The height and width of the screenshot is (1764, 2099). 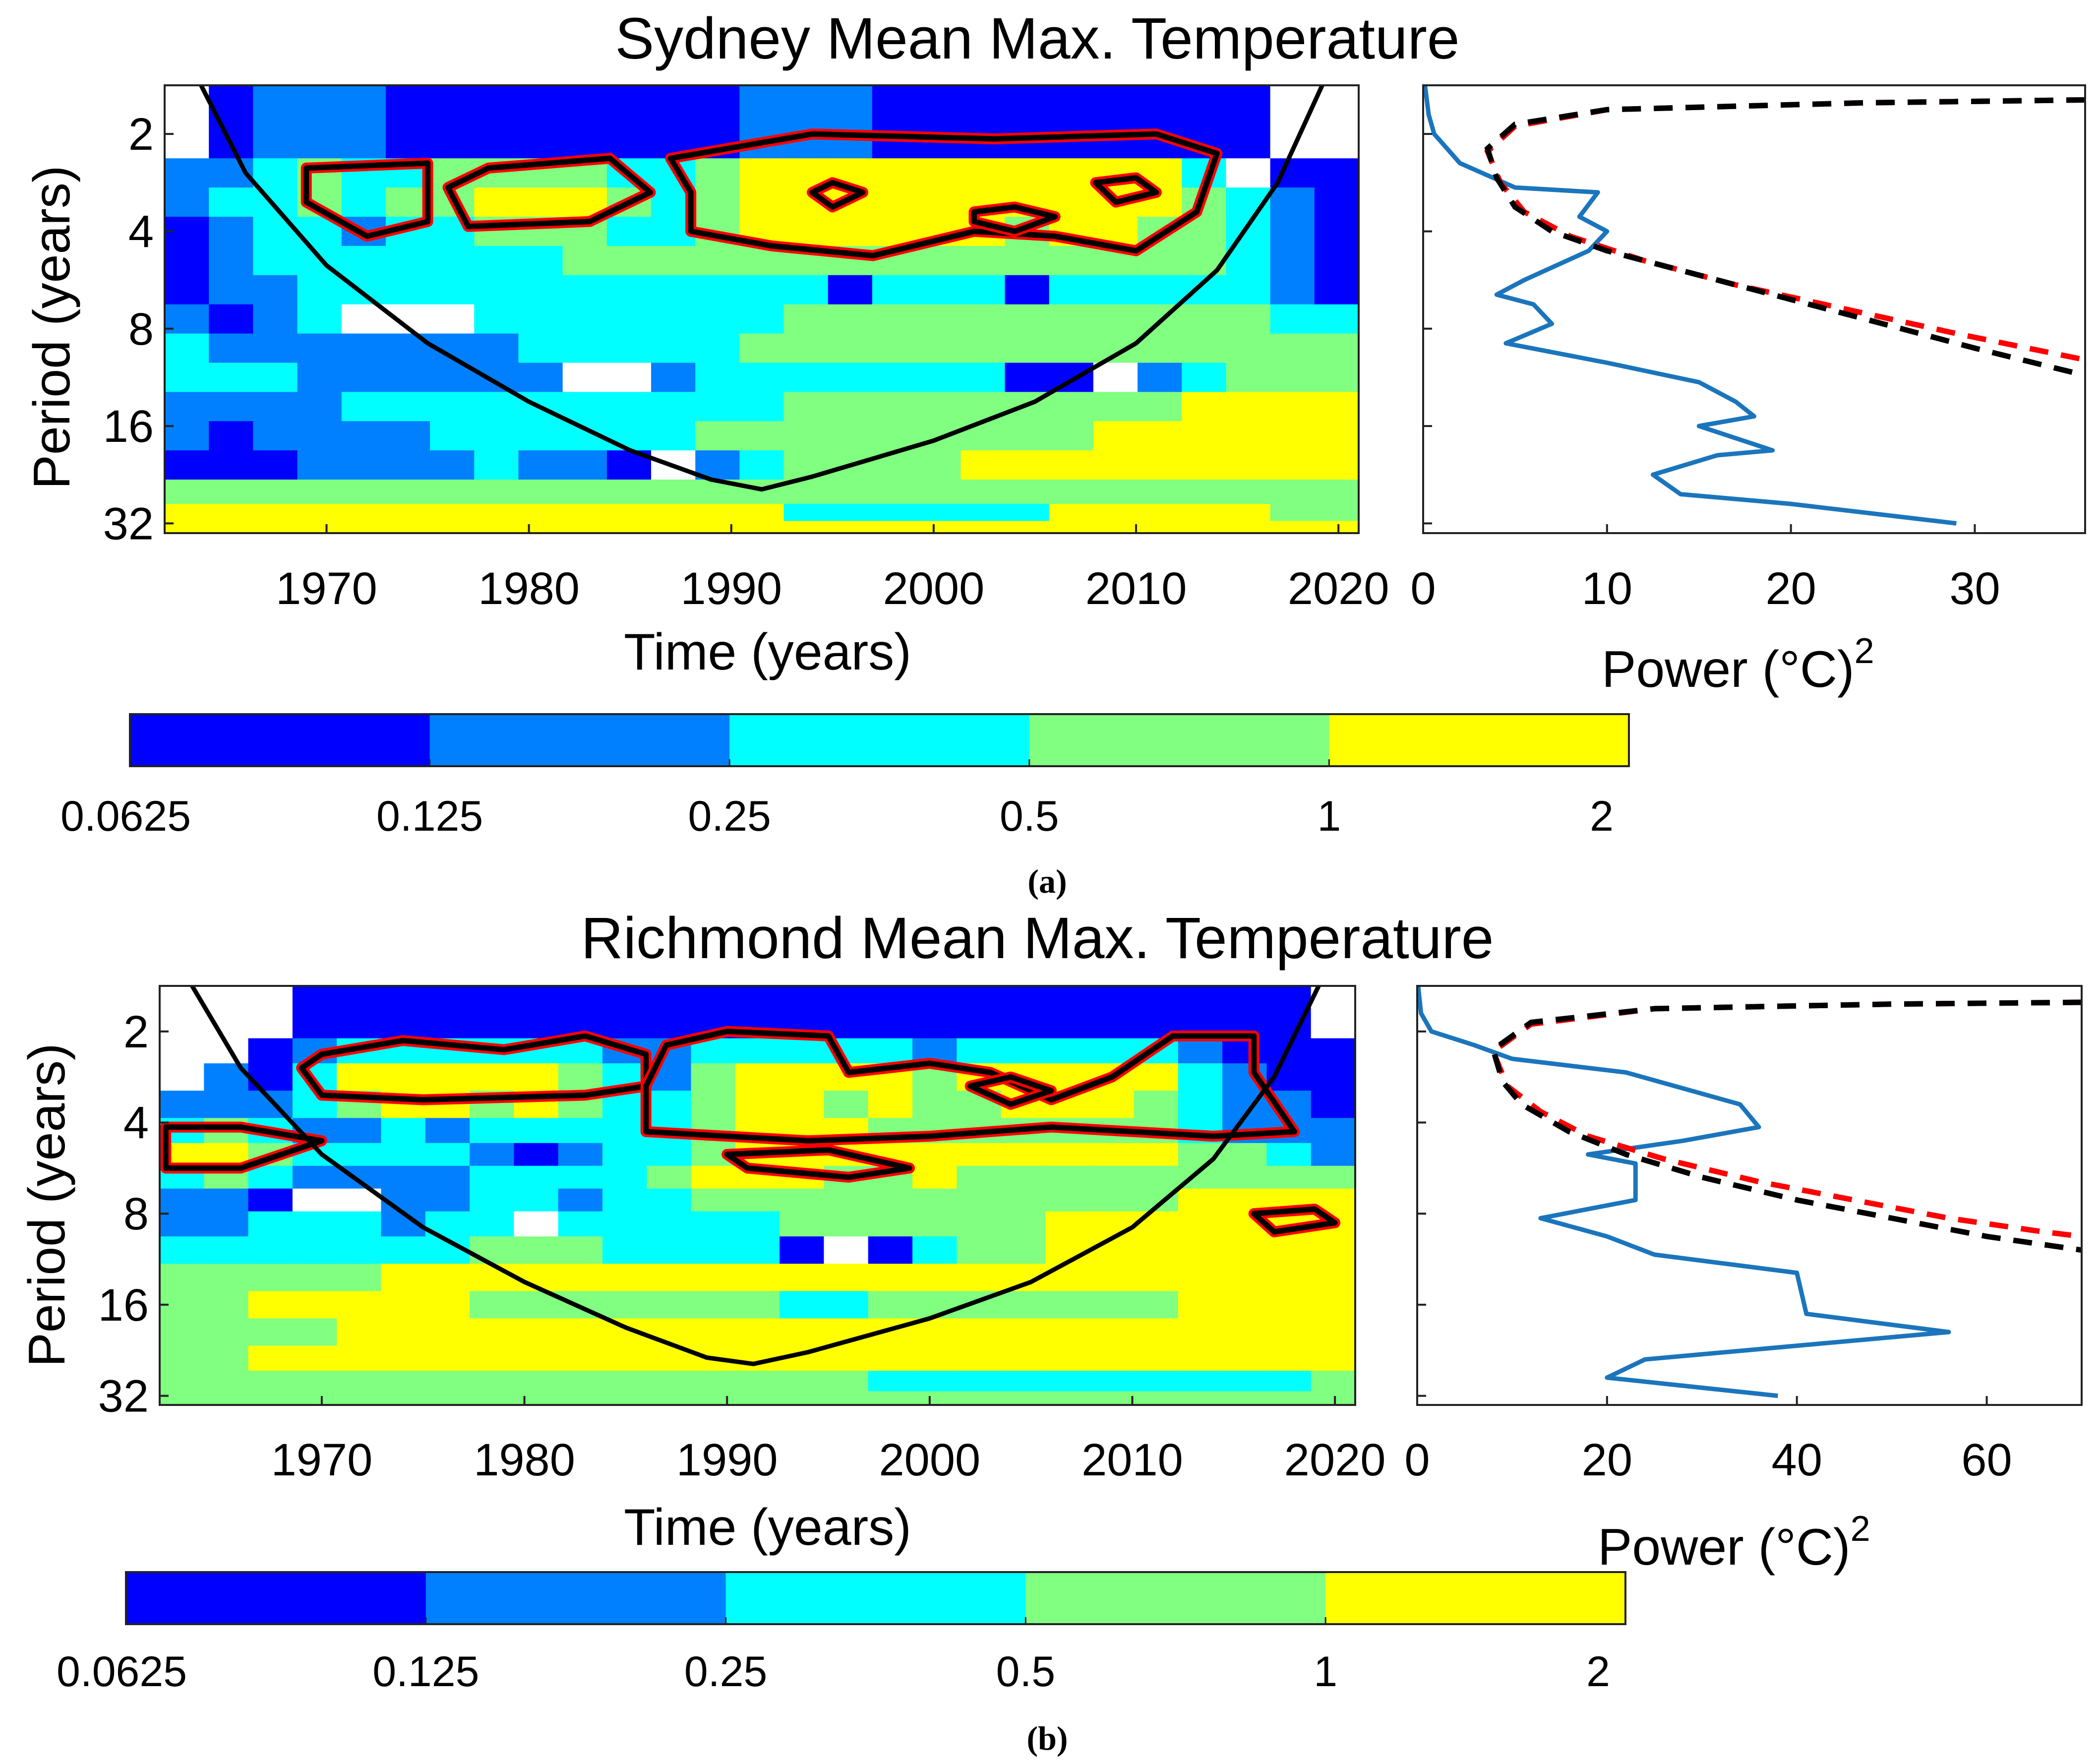 I want to click on panel-a-ylabel: Period (years), so click(x=52, y=327).